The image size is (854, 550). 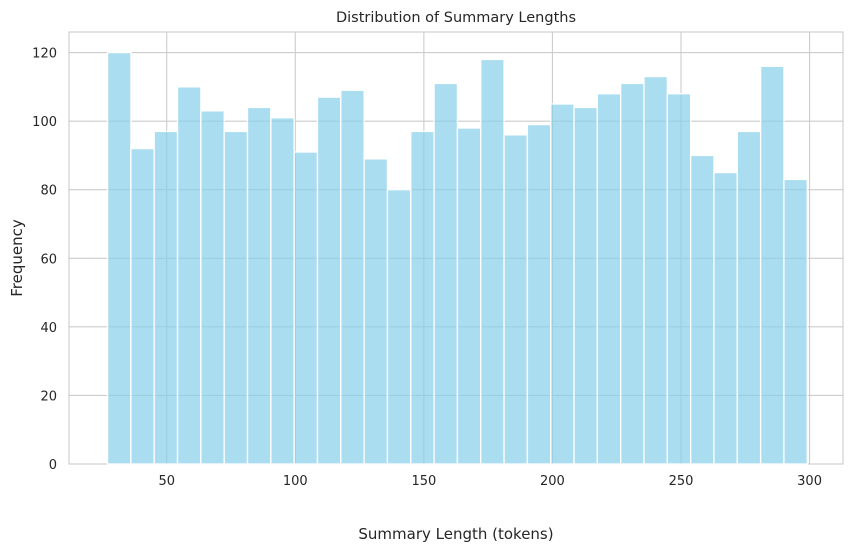 What do you see at coordinates (48, 396) in the screenshot?
I see `y-tick-label: 20` at bounding box center [48, 396].